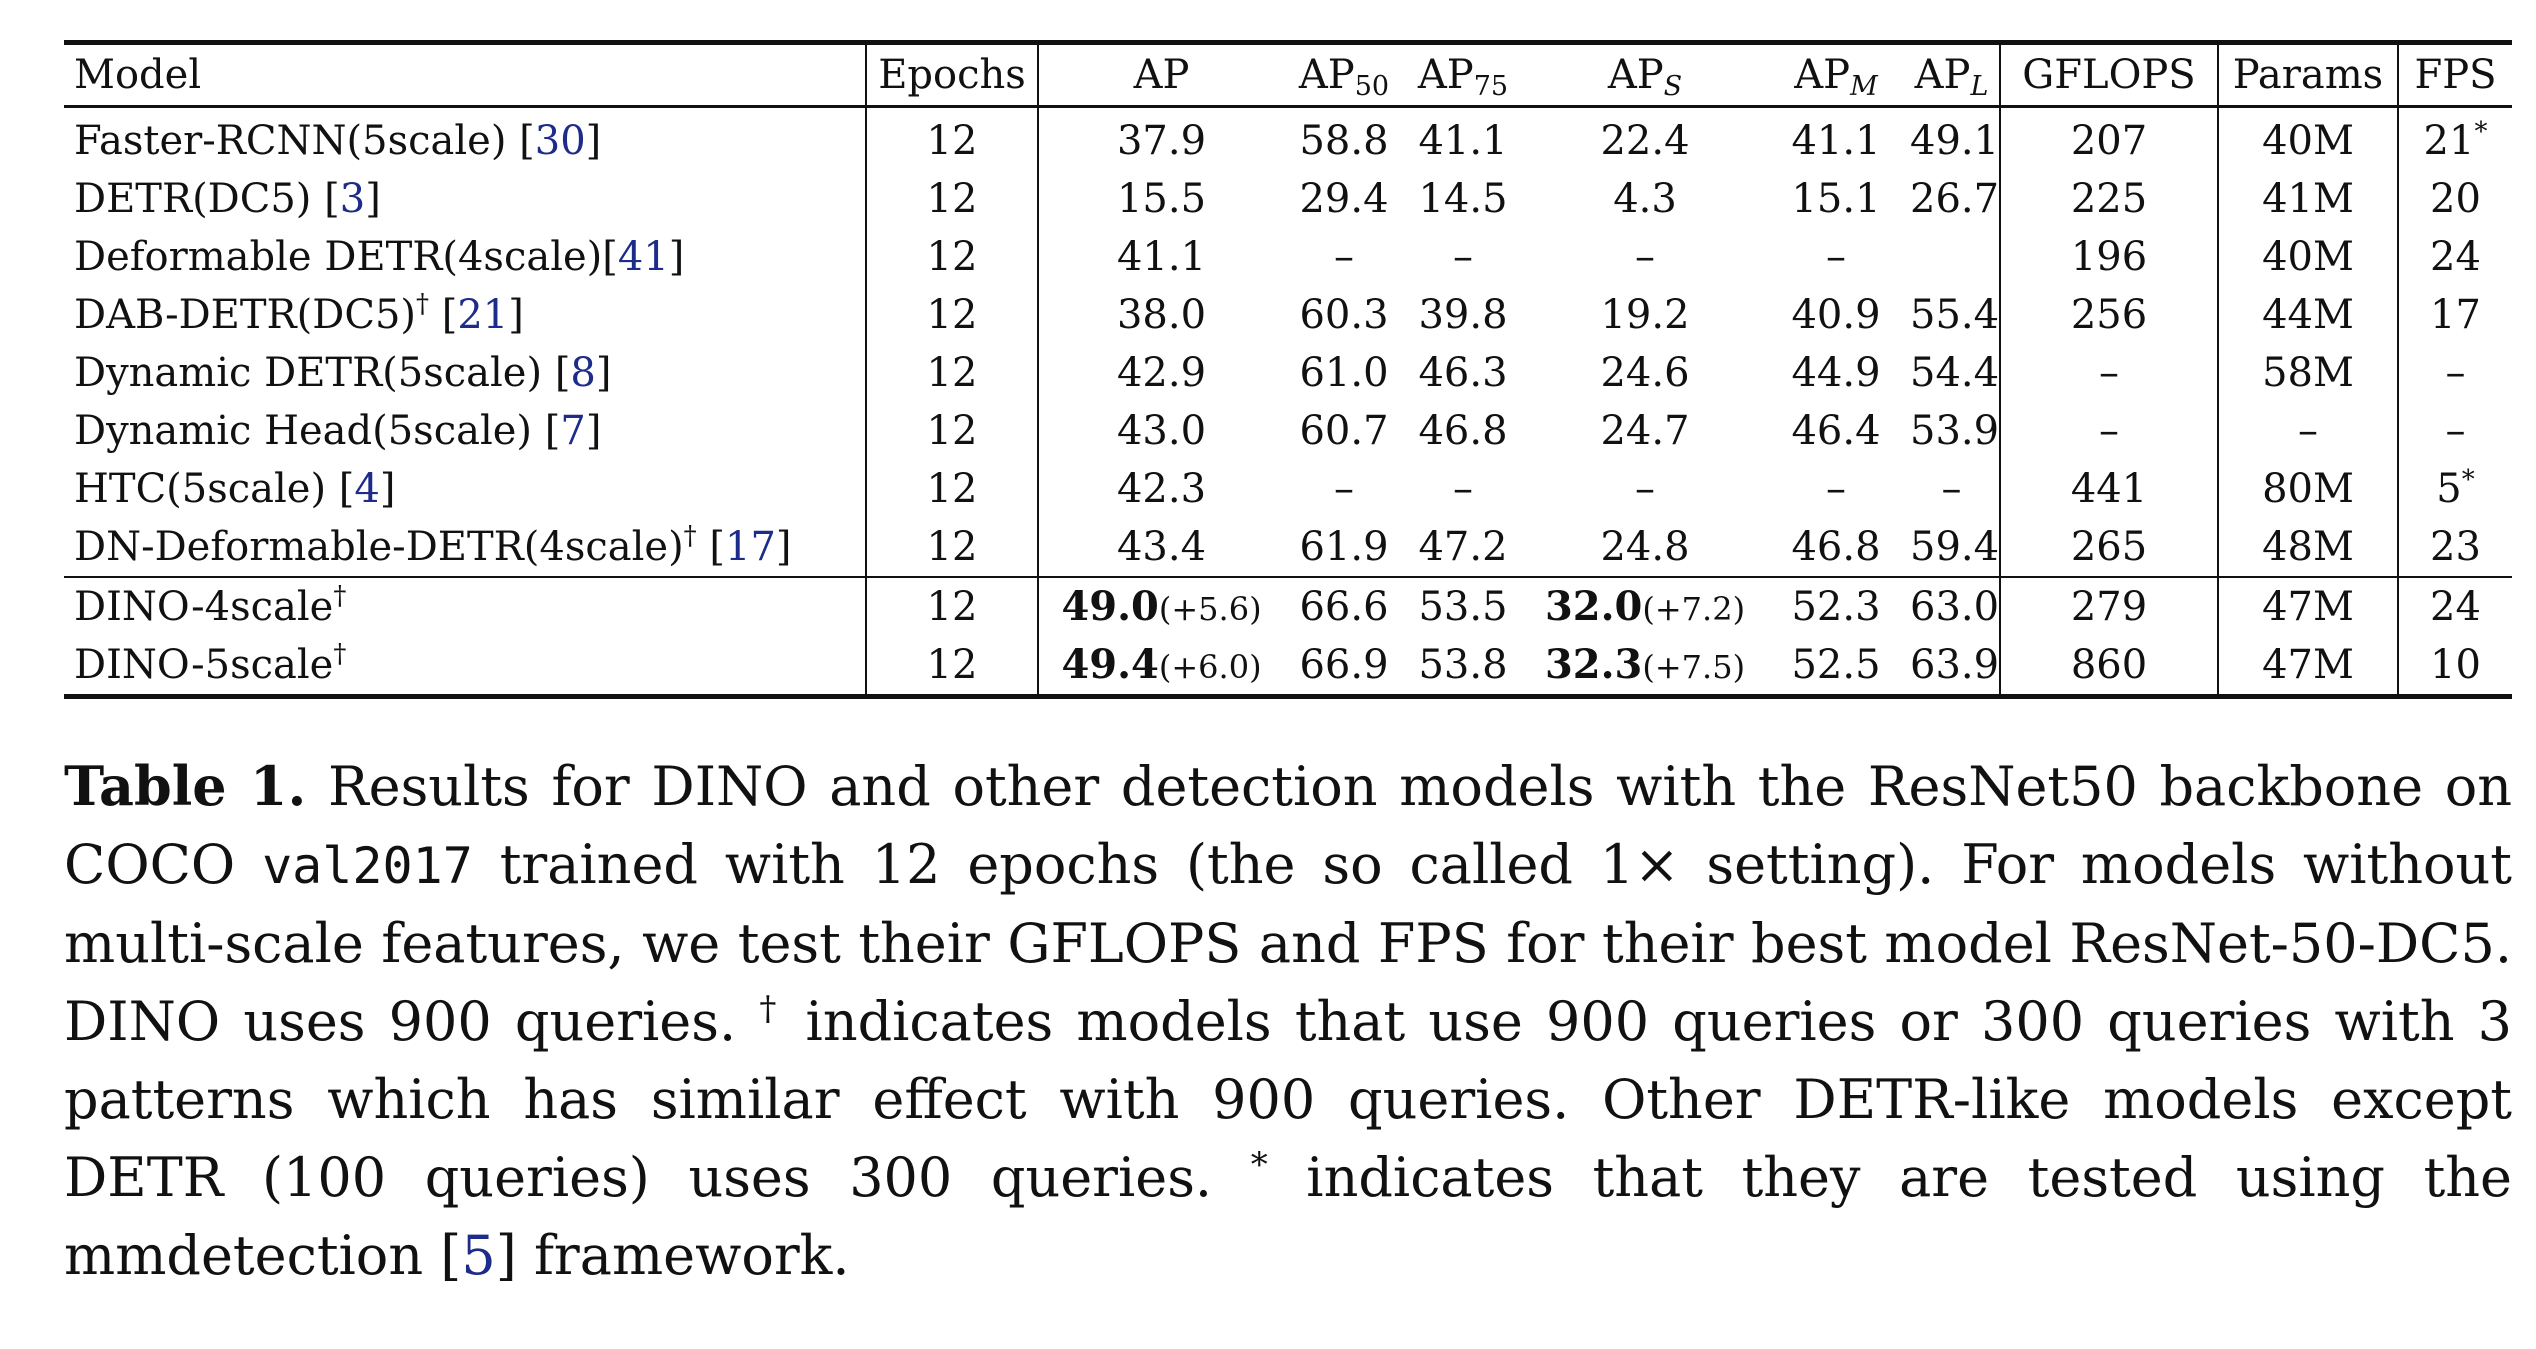 This screenshot has height=1349, width=2536. I want to click on header-ap: AP, so click(1161, 74).